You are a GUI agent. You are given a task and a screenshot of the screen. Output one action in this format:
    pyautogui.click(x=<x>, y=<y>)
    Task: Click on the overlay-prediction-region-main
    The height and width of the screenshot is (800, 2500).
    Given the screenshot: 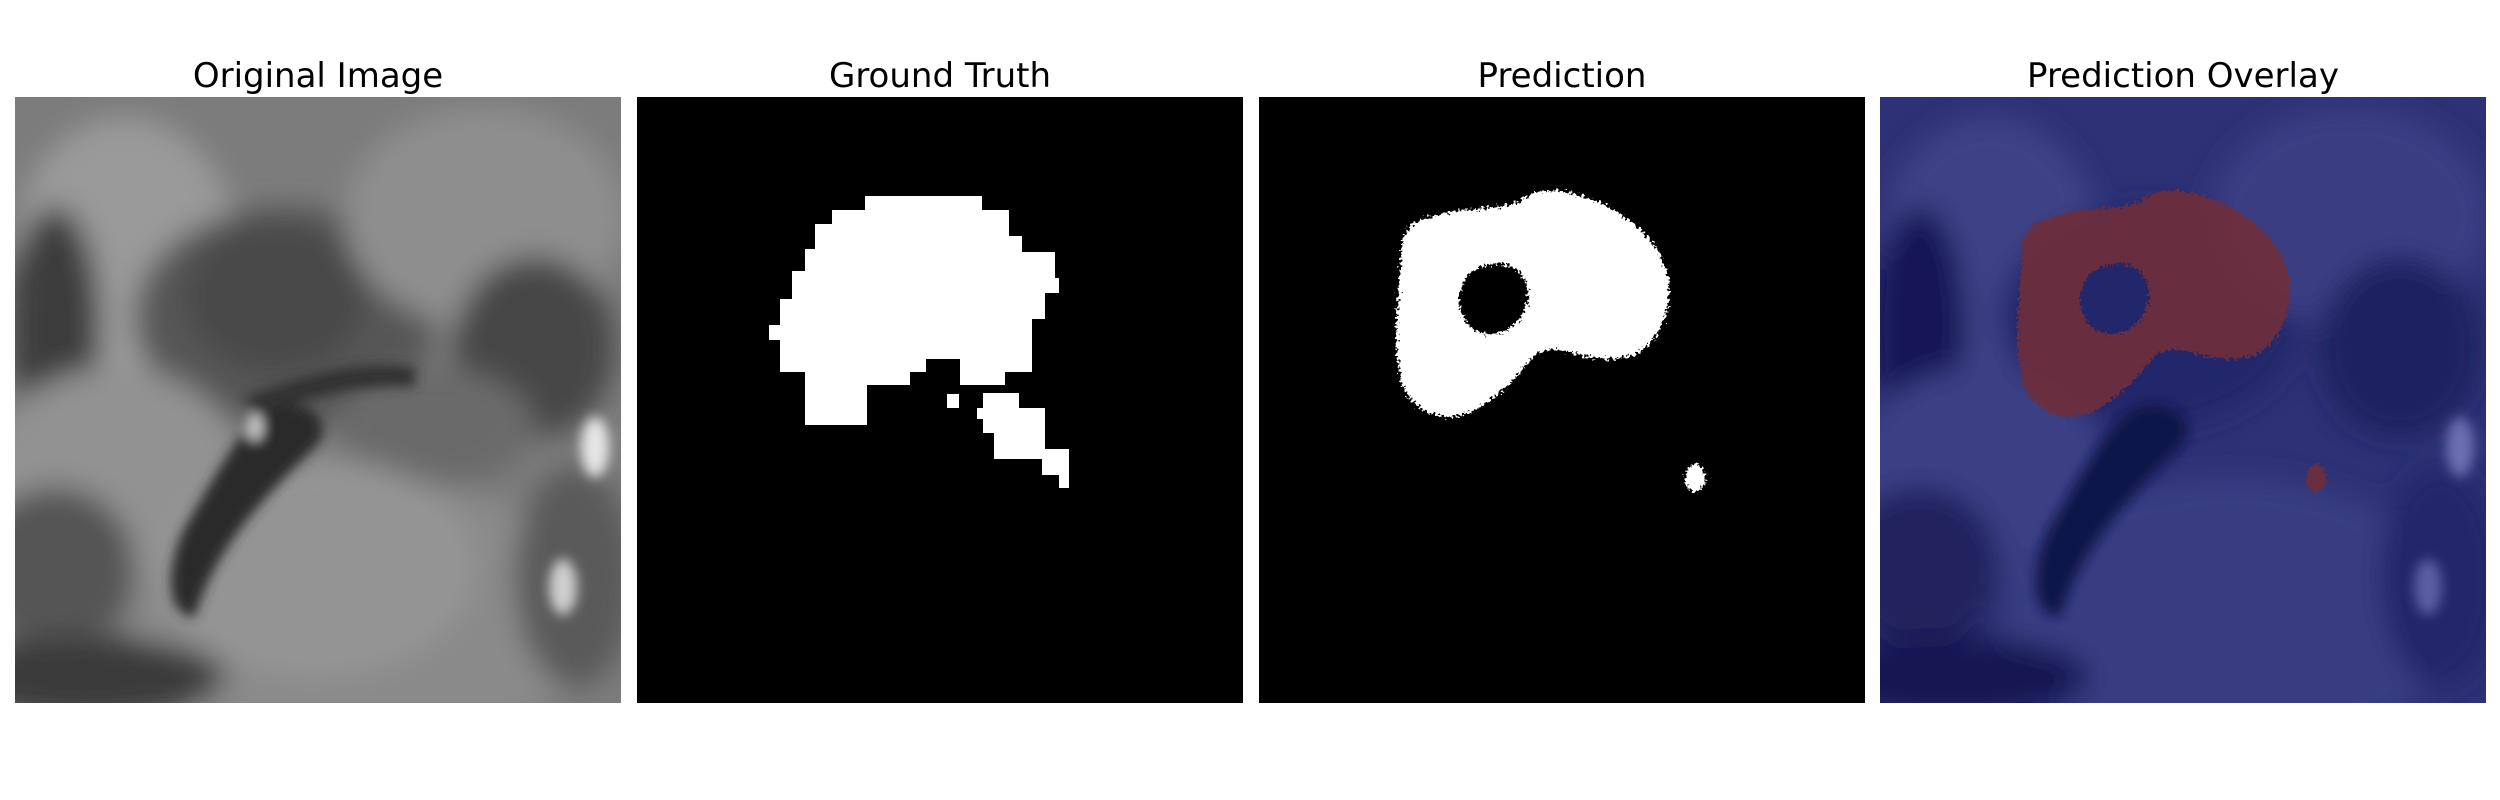 What is the action you would take?
    pyautogui.click(x=2154, y=303)
    